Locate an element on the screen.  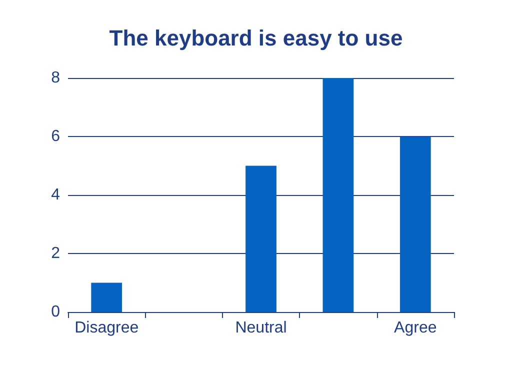
chart-title: The keyboard is easy to use is located at coordinates (256, 38).